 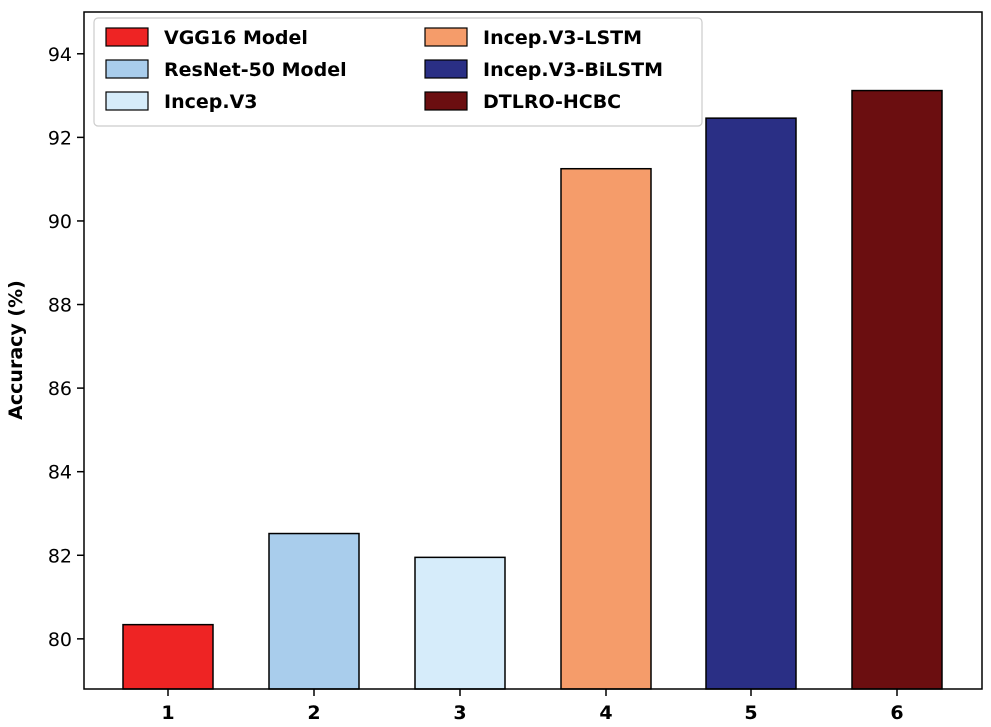 I want to click on legend-label: Incep.V3-LSTM, so click(x=562, y=38).